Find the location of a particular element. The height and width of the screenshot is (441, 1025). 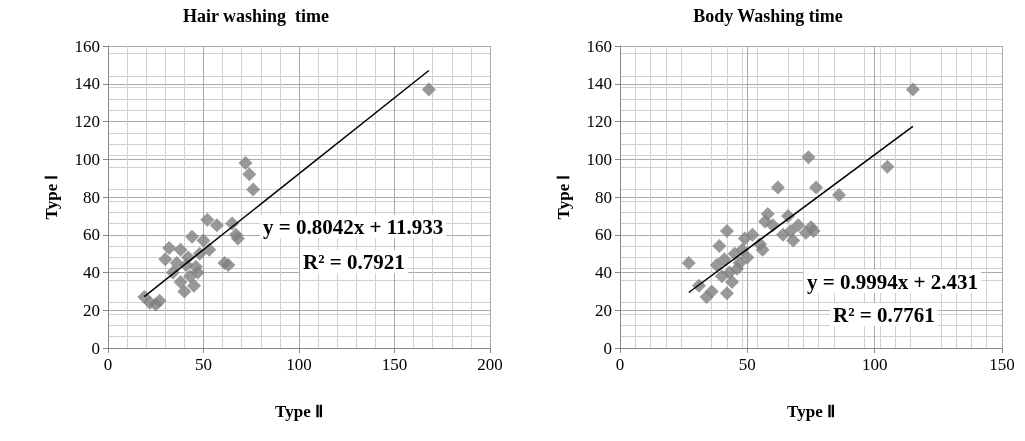

annotation: y = 0.8042x + 11.933 is located at coordinates (353, 226).